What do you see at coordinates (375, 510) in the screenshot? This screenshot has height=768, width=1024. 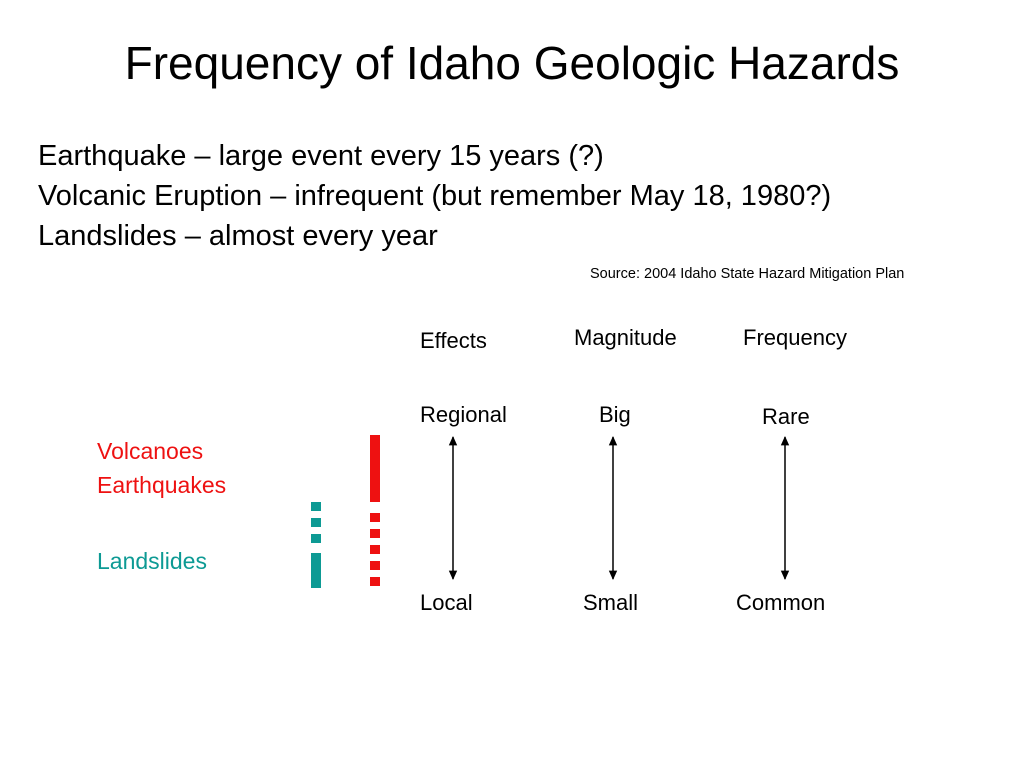 I see `volcano-earthquake-range-bar` at bounding box center [375, 510].